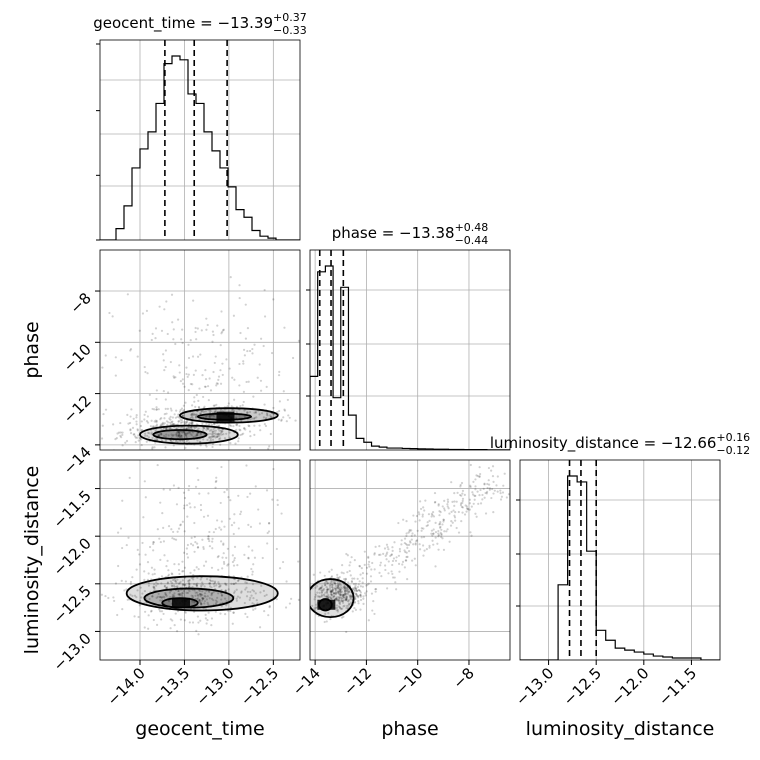 The height and width of the screenshot is (760, 760). Describe the element at coordinates (202, 593) in the screenshot. I see `contour-line` at that location.